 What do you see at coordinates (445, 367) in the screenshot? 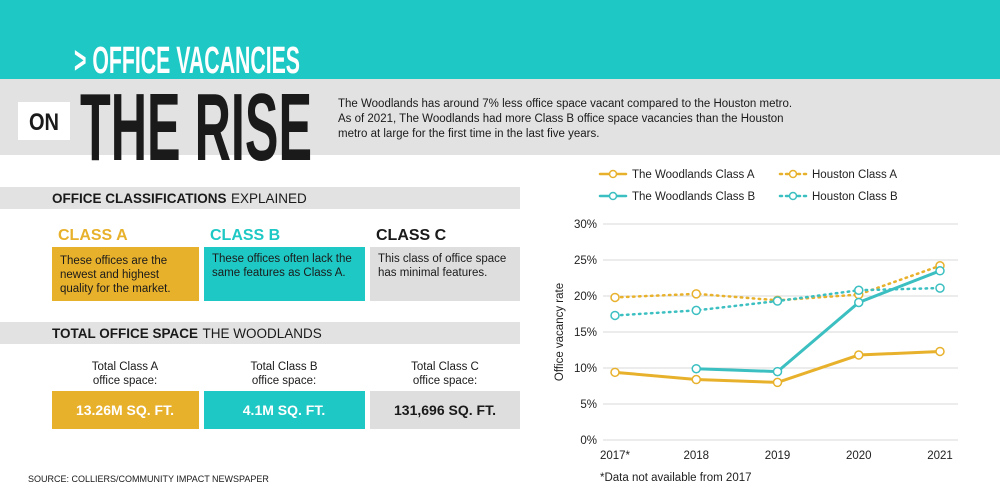
I see `total-label: Total Class C` at bounding box center [445, 367].